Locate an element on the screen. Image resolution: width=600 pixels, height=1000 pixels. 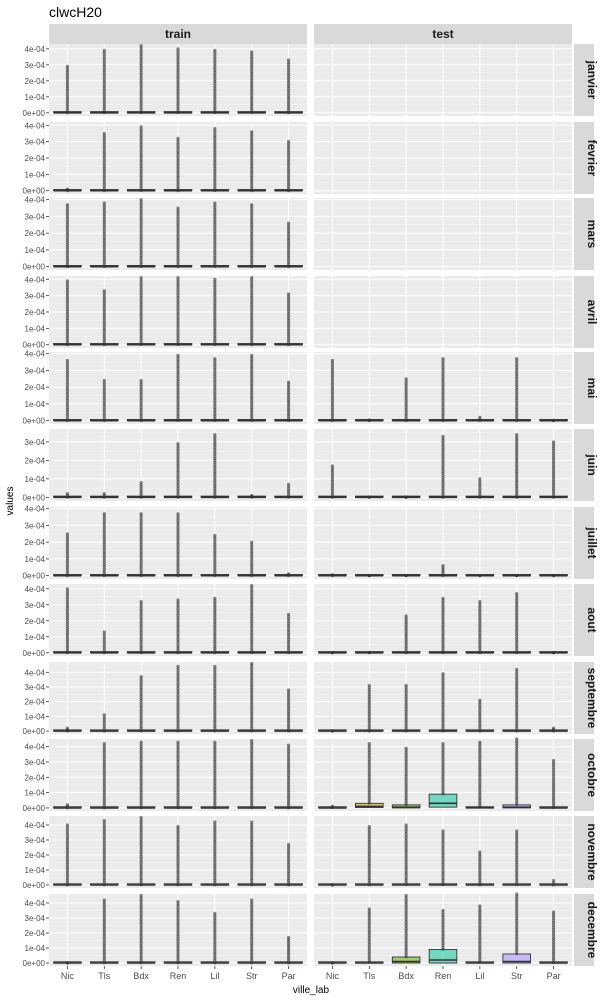
panel-test-avril is located at coordinates (443, 312).